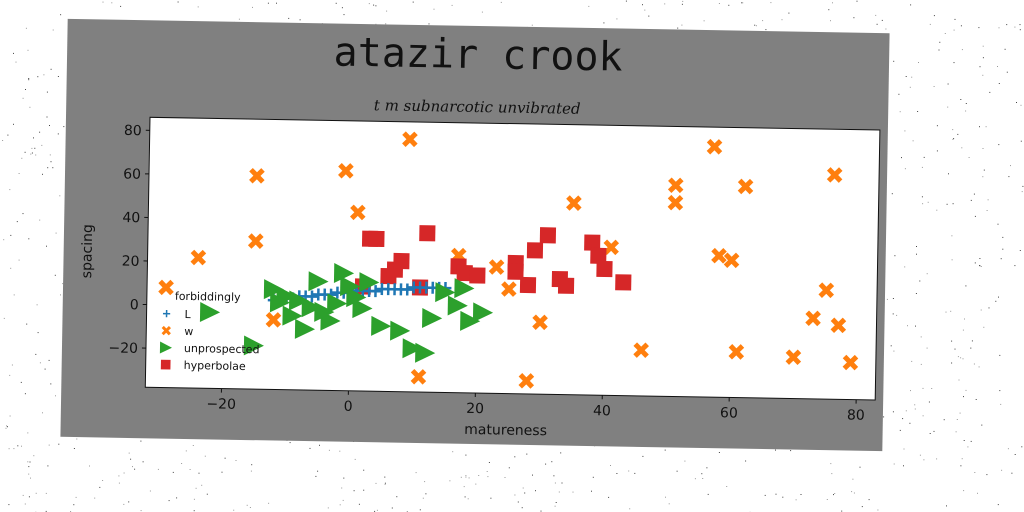  Describe the element at coordinates (166, 314) in the screenshot. I see `legend-marker-l` at that location.